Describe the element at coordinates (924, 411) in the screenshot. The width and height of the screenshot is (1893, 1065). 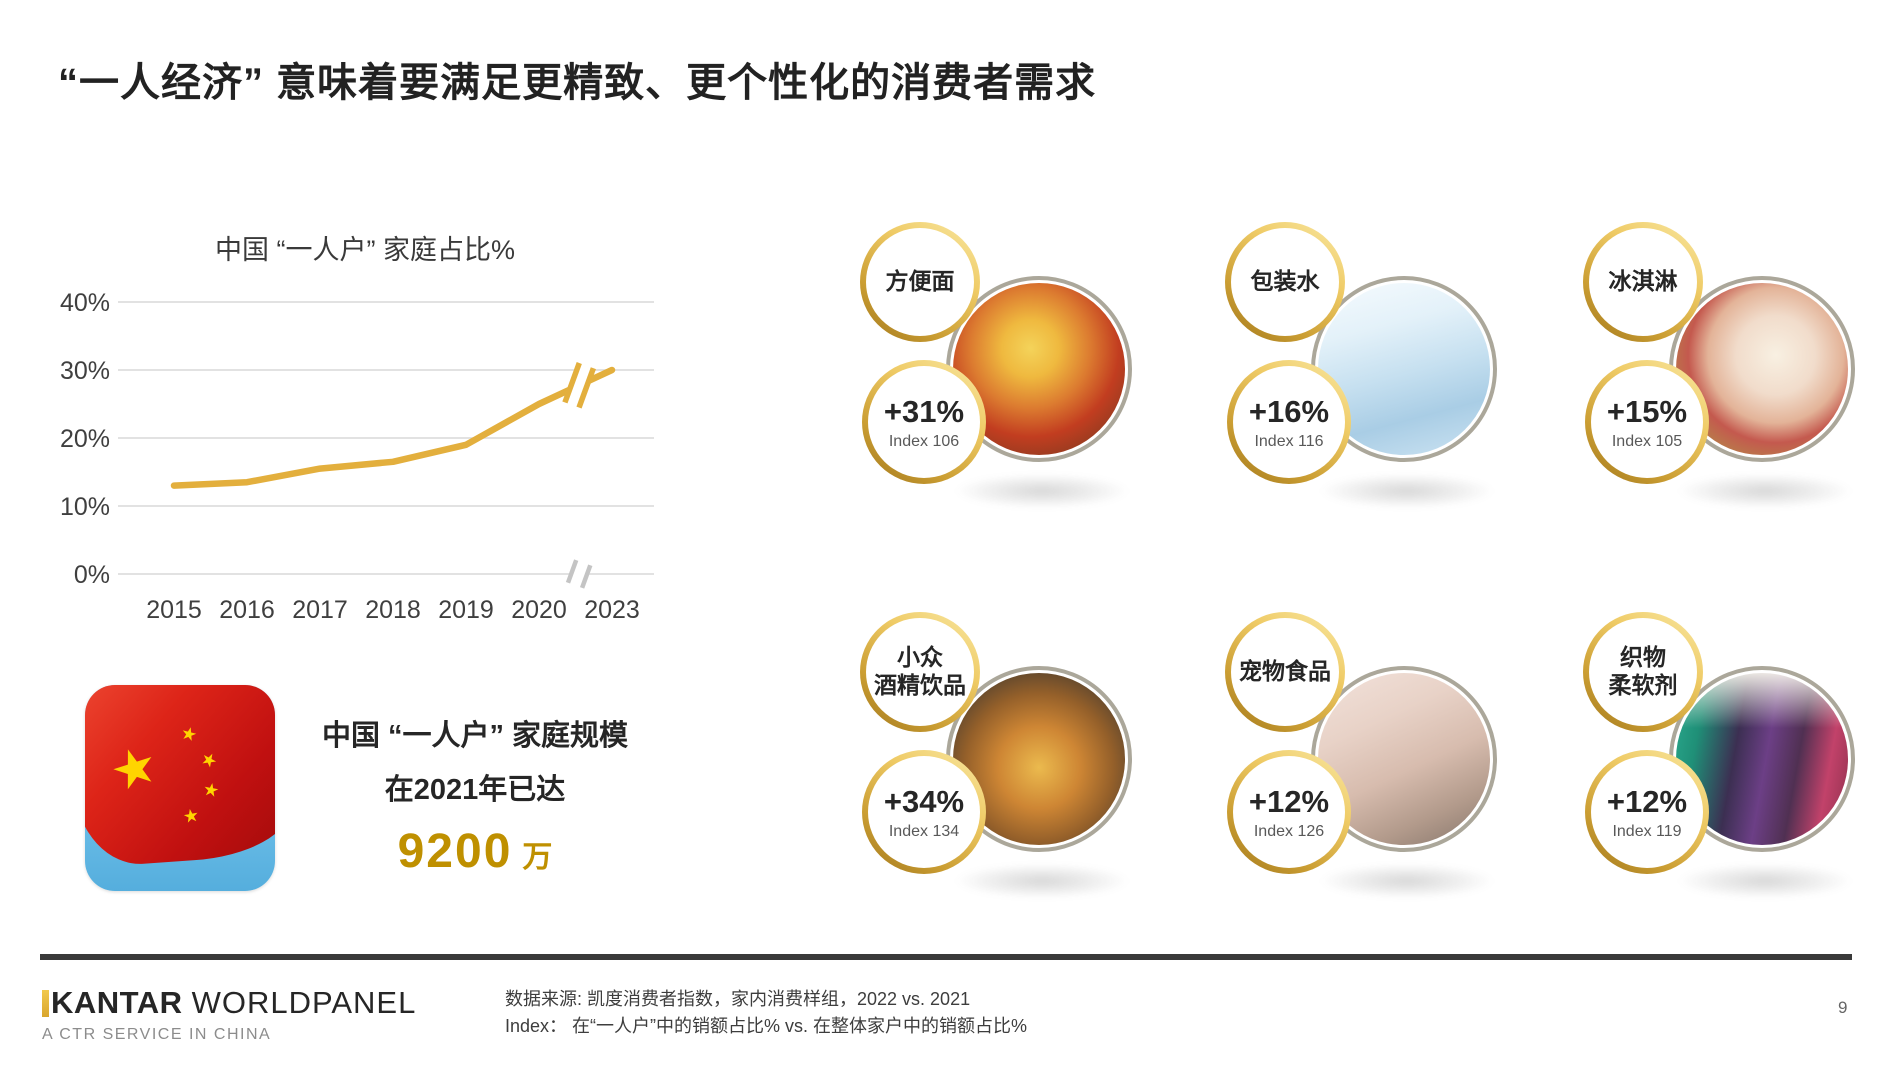
I see `growth-value: +31%` at that location.